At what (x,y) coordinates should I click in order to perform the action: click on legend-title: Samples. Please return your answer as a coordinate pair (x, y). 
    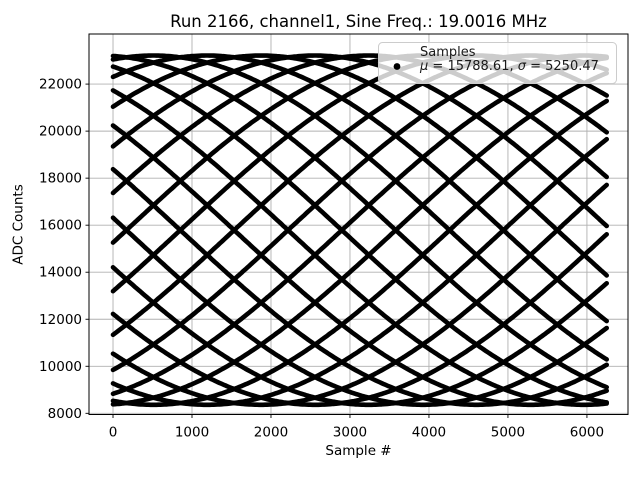
    Looking at the image, I should click on (448, 52).